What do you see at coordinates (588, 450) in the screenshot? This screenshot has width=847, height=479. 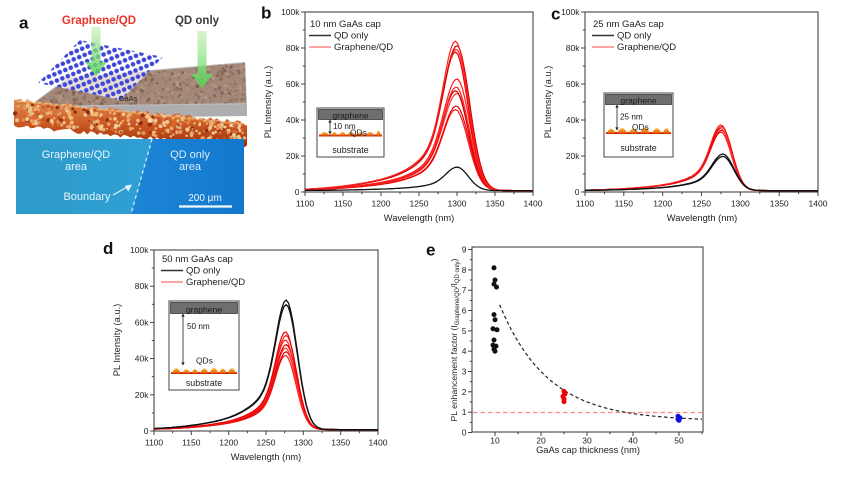 I see `svg-text: GaAs cap thickness (nm)` at bounding box center [588, 450].